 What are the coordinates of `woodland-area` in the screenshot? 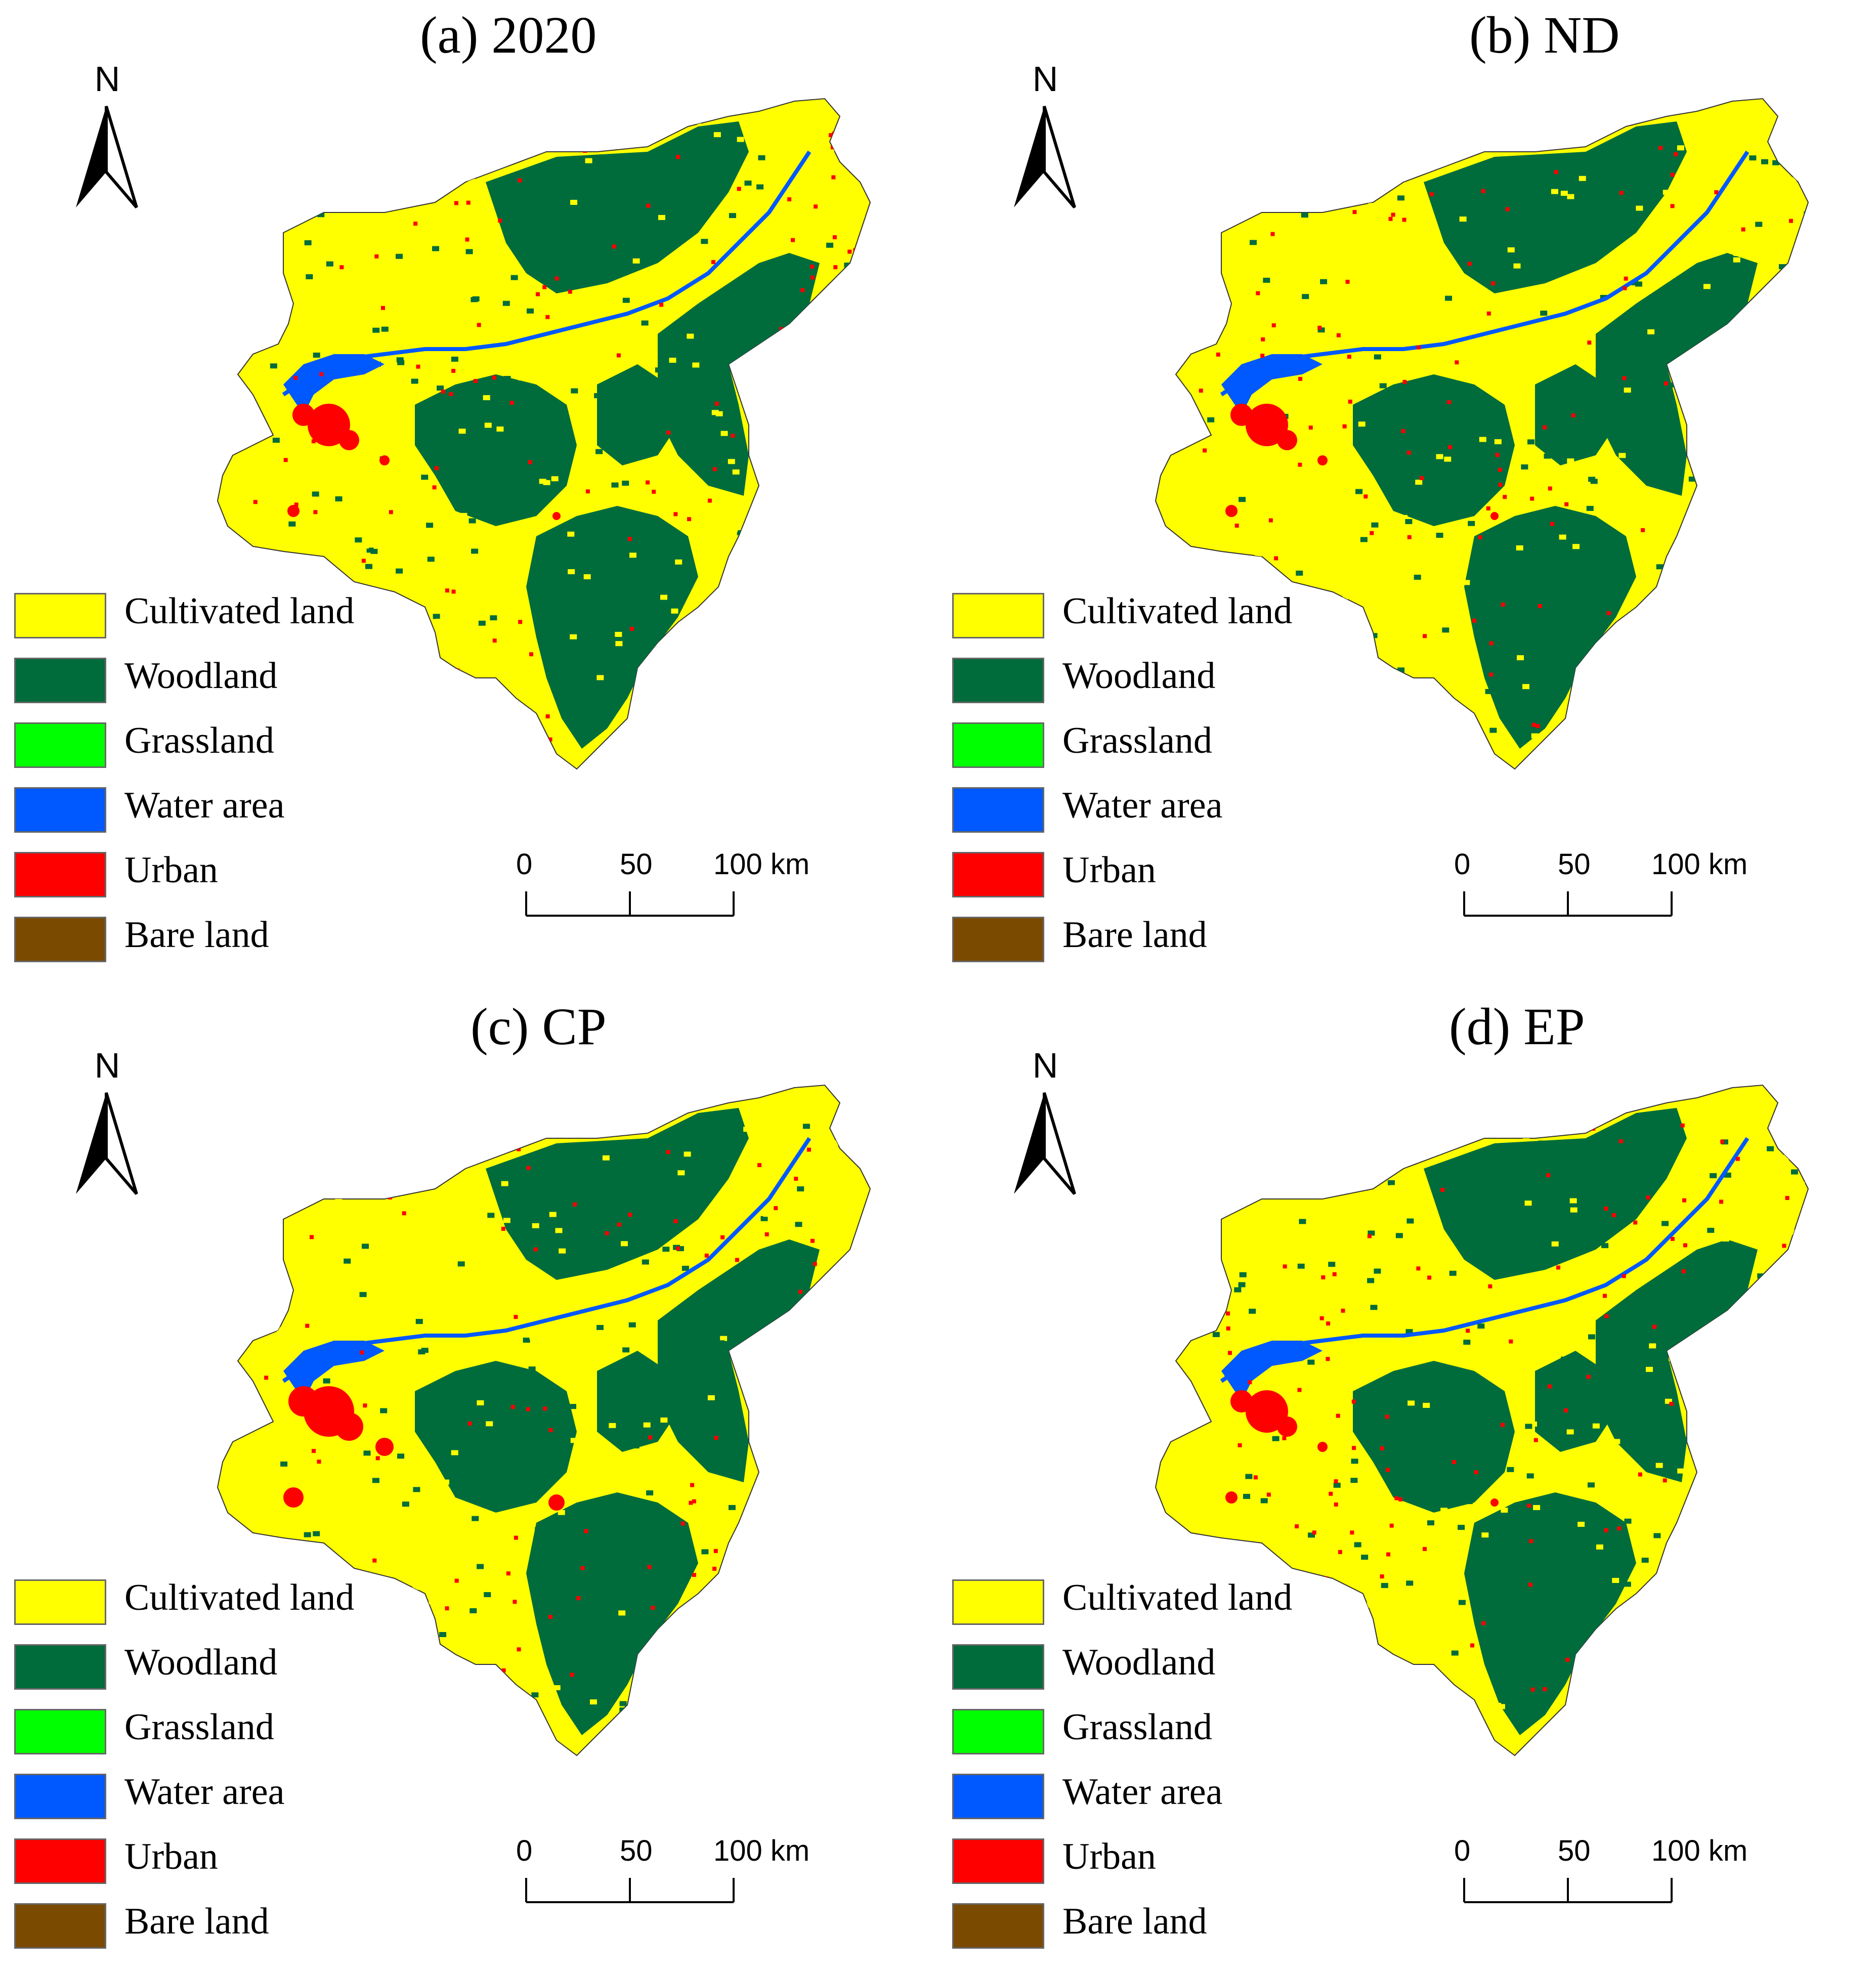 It's located at (1555, 207).